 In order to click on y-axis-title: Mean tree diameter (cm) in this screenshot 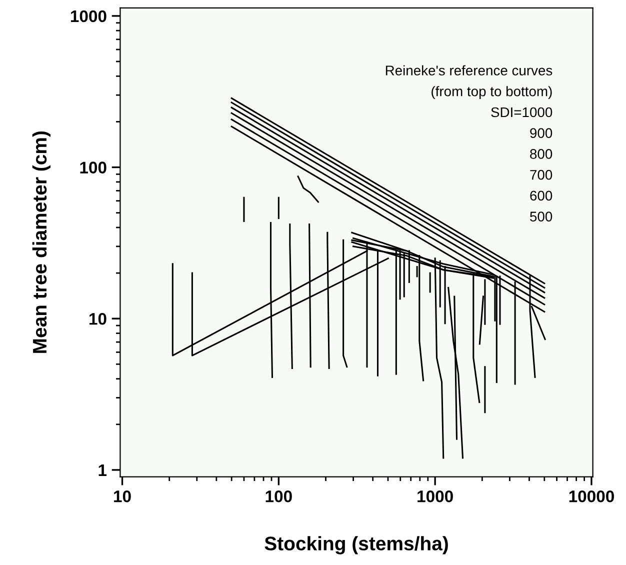, I will do `click(41, 242)`.